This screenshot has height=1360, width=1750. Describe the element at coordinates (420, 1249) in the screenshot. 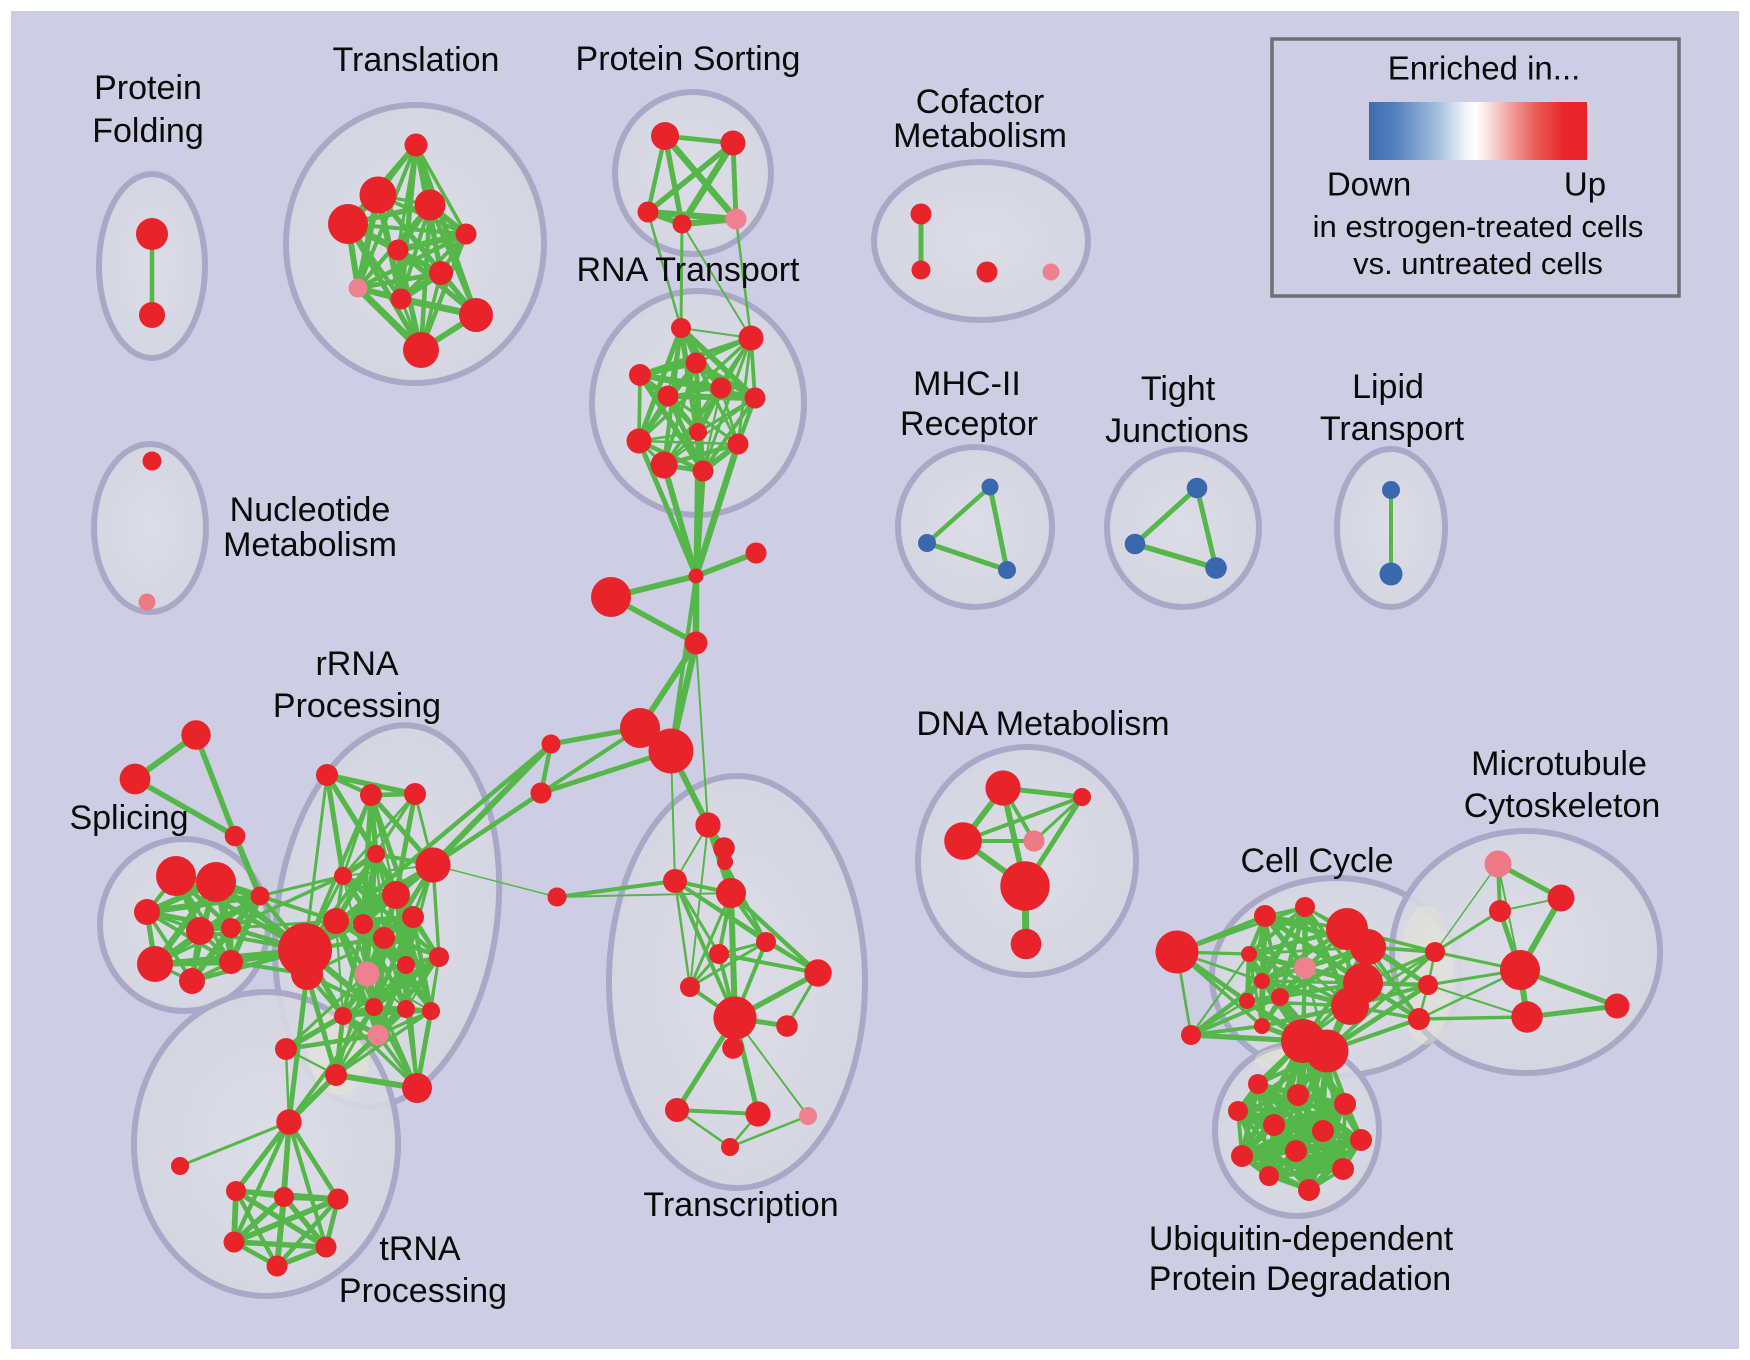

I see `svg-text: tRNA` at that location.